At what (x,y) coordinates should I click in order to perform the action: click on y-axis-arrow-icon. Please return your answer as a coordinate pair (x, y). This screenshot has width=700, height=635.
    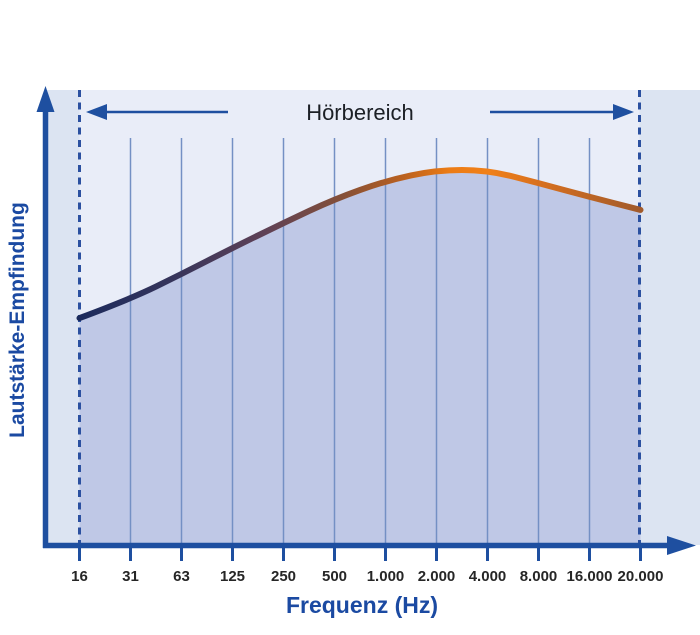
    Looking at the image, I should click on (45, 99).